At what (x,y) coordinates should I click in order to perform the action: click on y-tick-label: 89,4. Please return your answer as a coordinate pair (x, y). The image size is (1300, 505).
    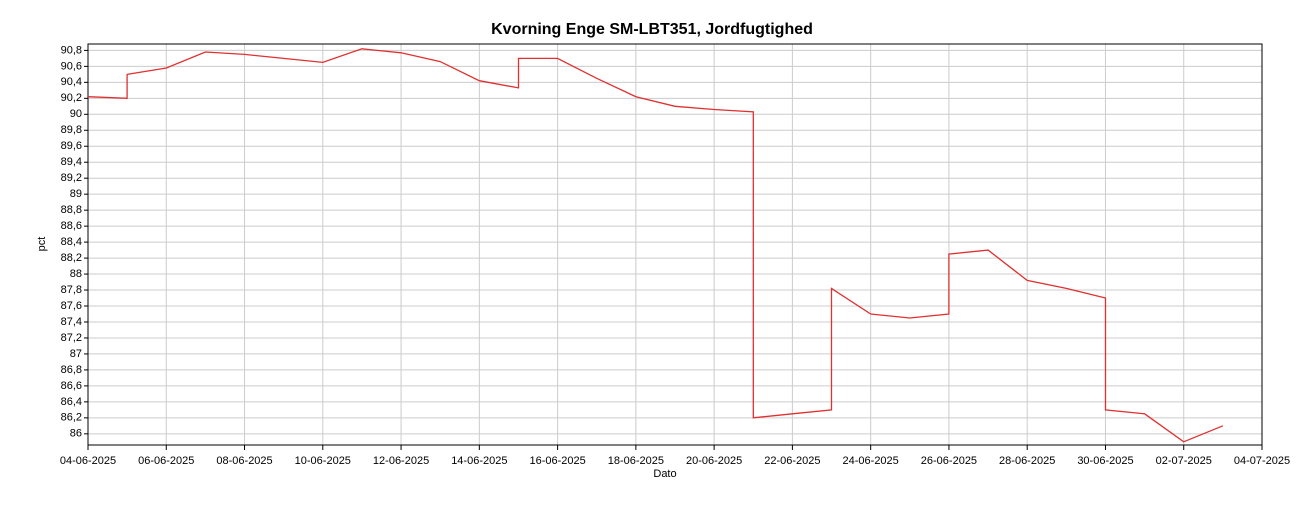
    Looking at the image, I should click on (71, 162).